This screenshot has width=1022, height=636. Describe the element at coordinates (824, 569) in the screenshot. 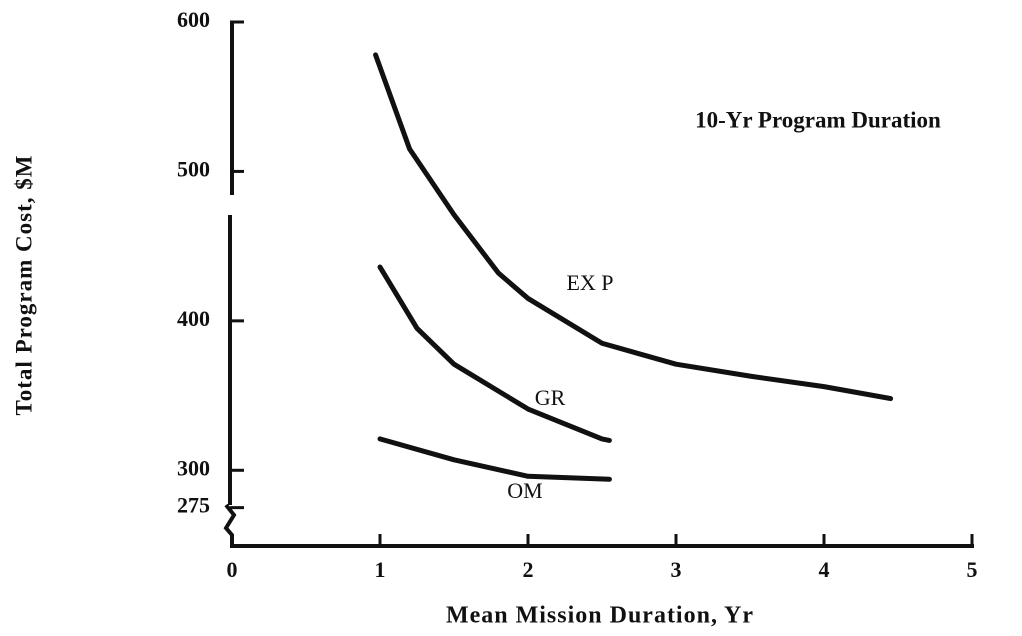

I see `x-tick-label: 4` at that location.